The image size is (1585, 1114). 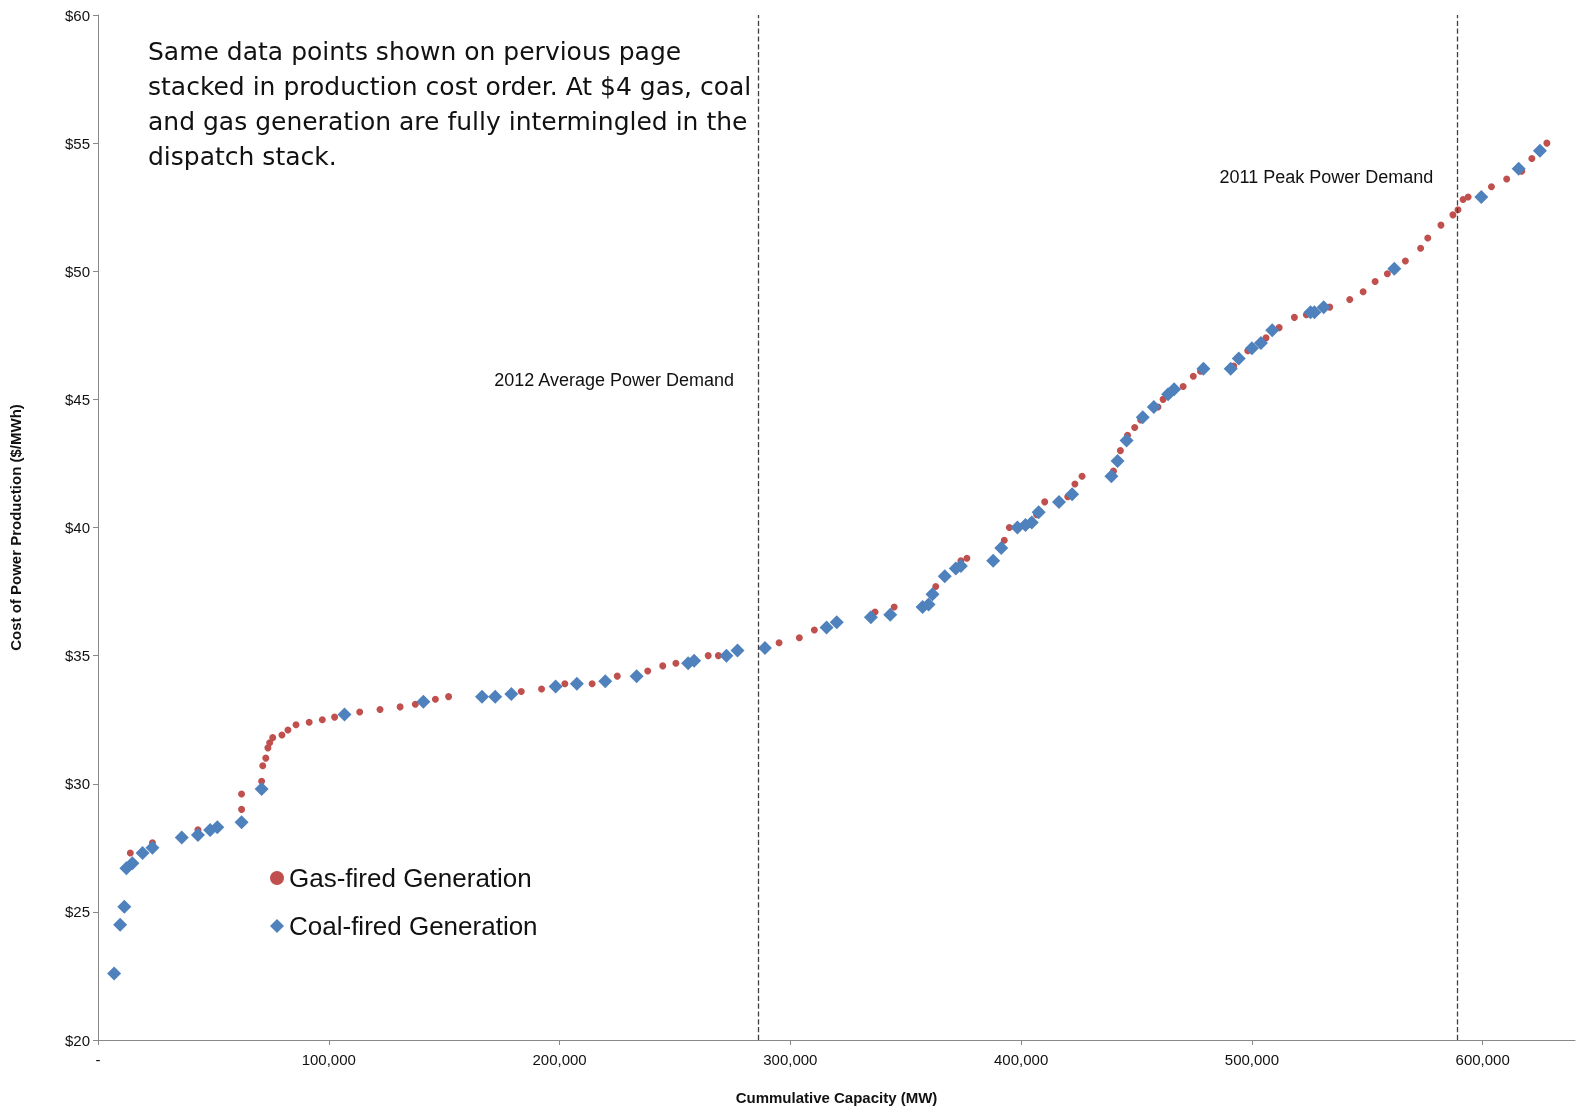 I want to click on x-tick-label: 600,000, so click(x=1482, y=1059).